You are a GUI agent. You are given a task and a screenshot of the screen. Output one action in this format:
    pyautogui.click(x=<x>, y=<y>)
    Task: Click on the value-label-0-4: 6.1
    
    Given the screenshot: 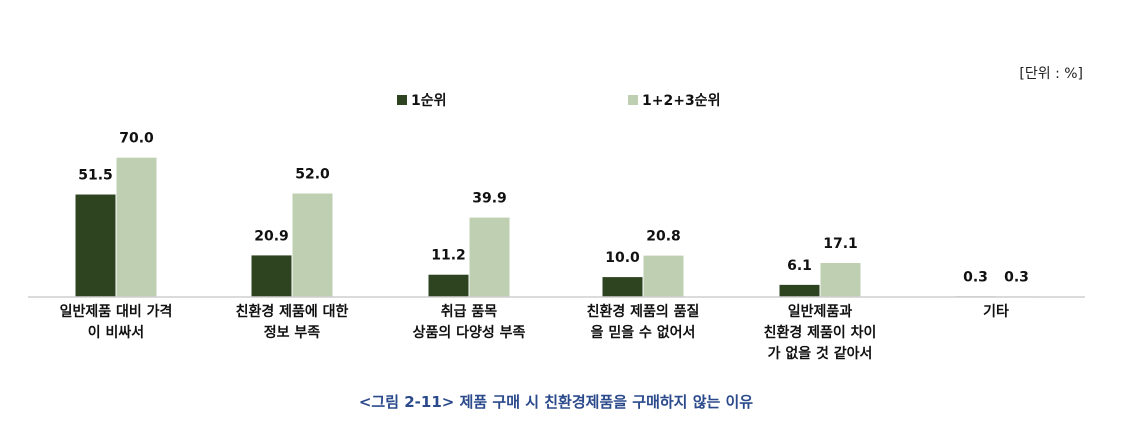 What is the action you would take?
    pyautogui.click(x=799, y=266)
    